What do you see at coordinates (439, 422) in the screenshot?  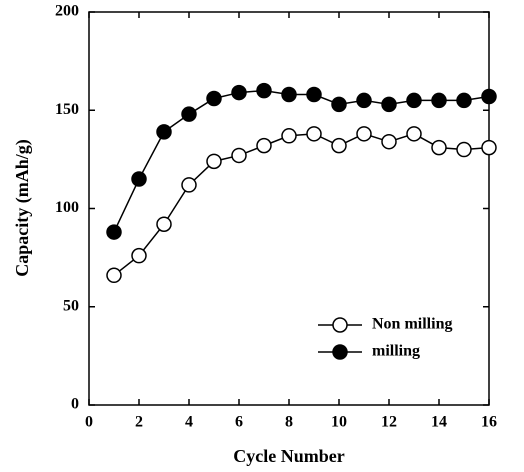 I see `x-tick-label: 14` at bounding box center [439, 422].